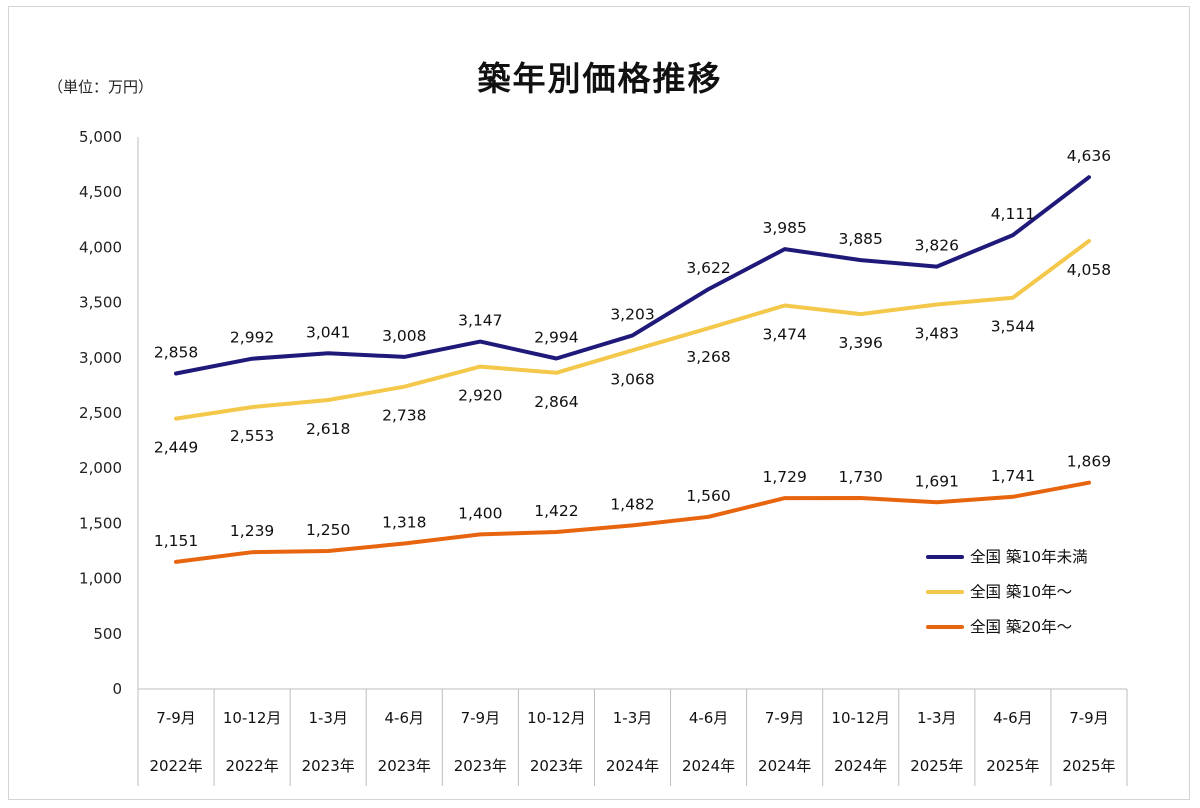 This screenshot has height=808, width=1200. I want to click on data-label-series-1: 3,622, so click(708, 268).